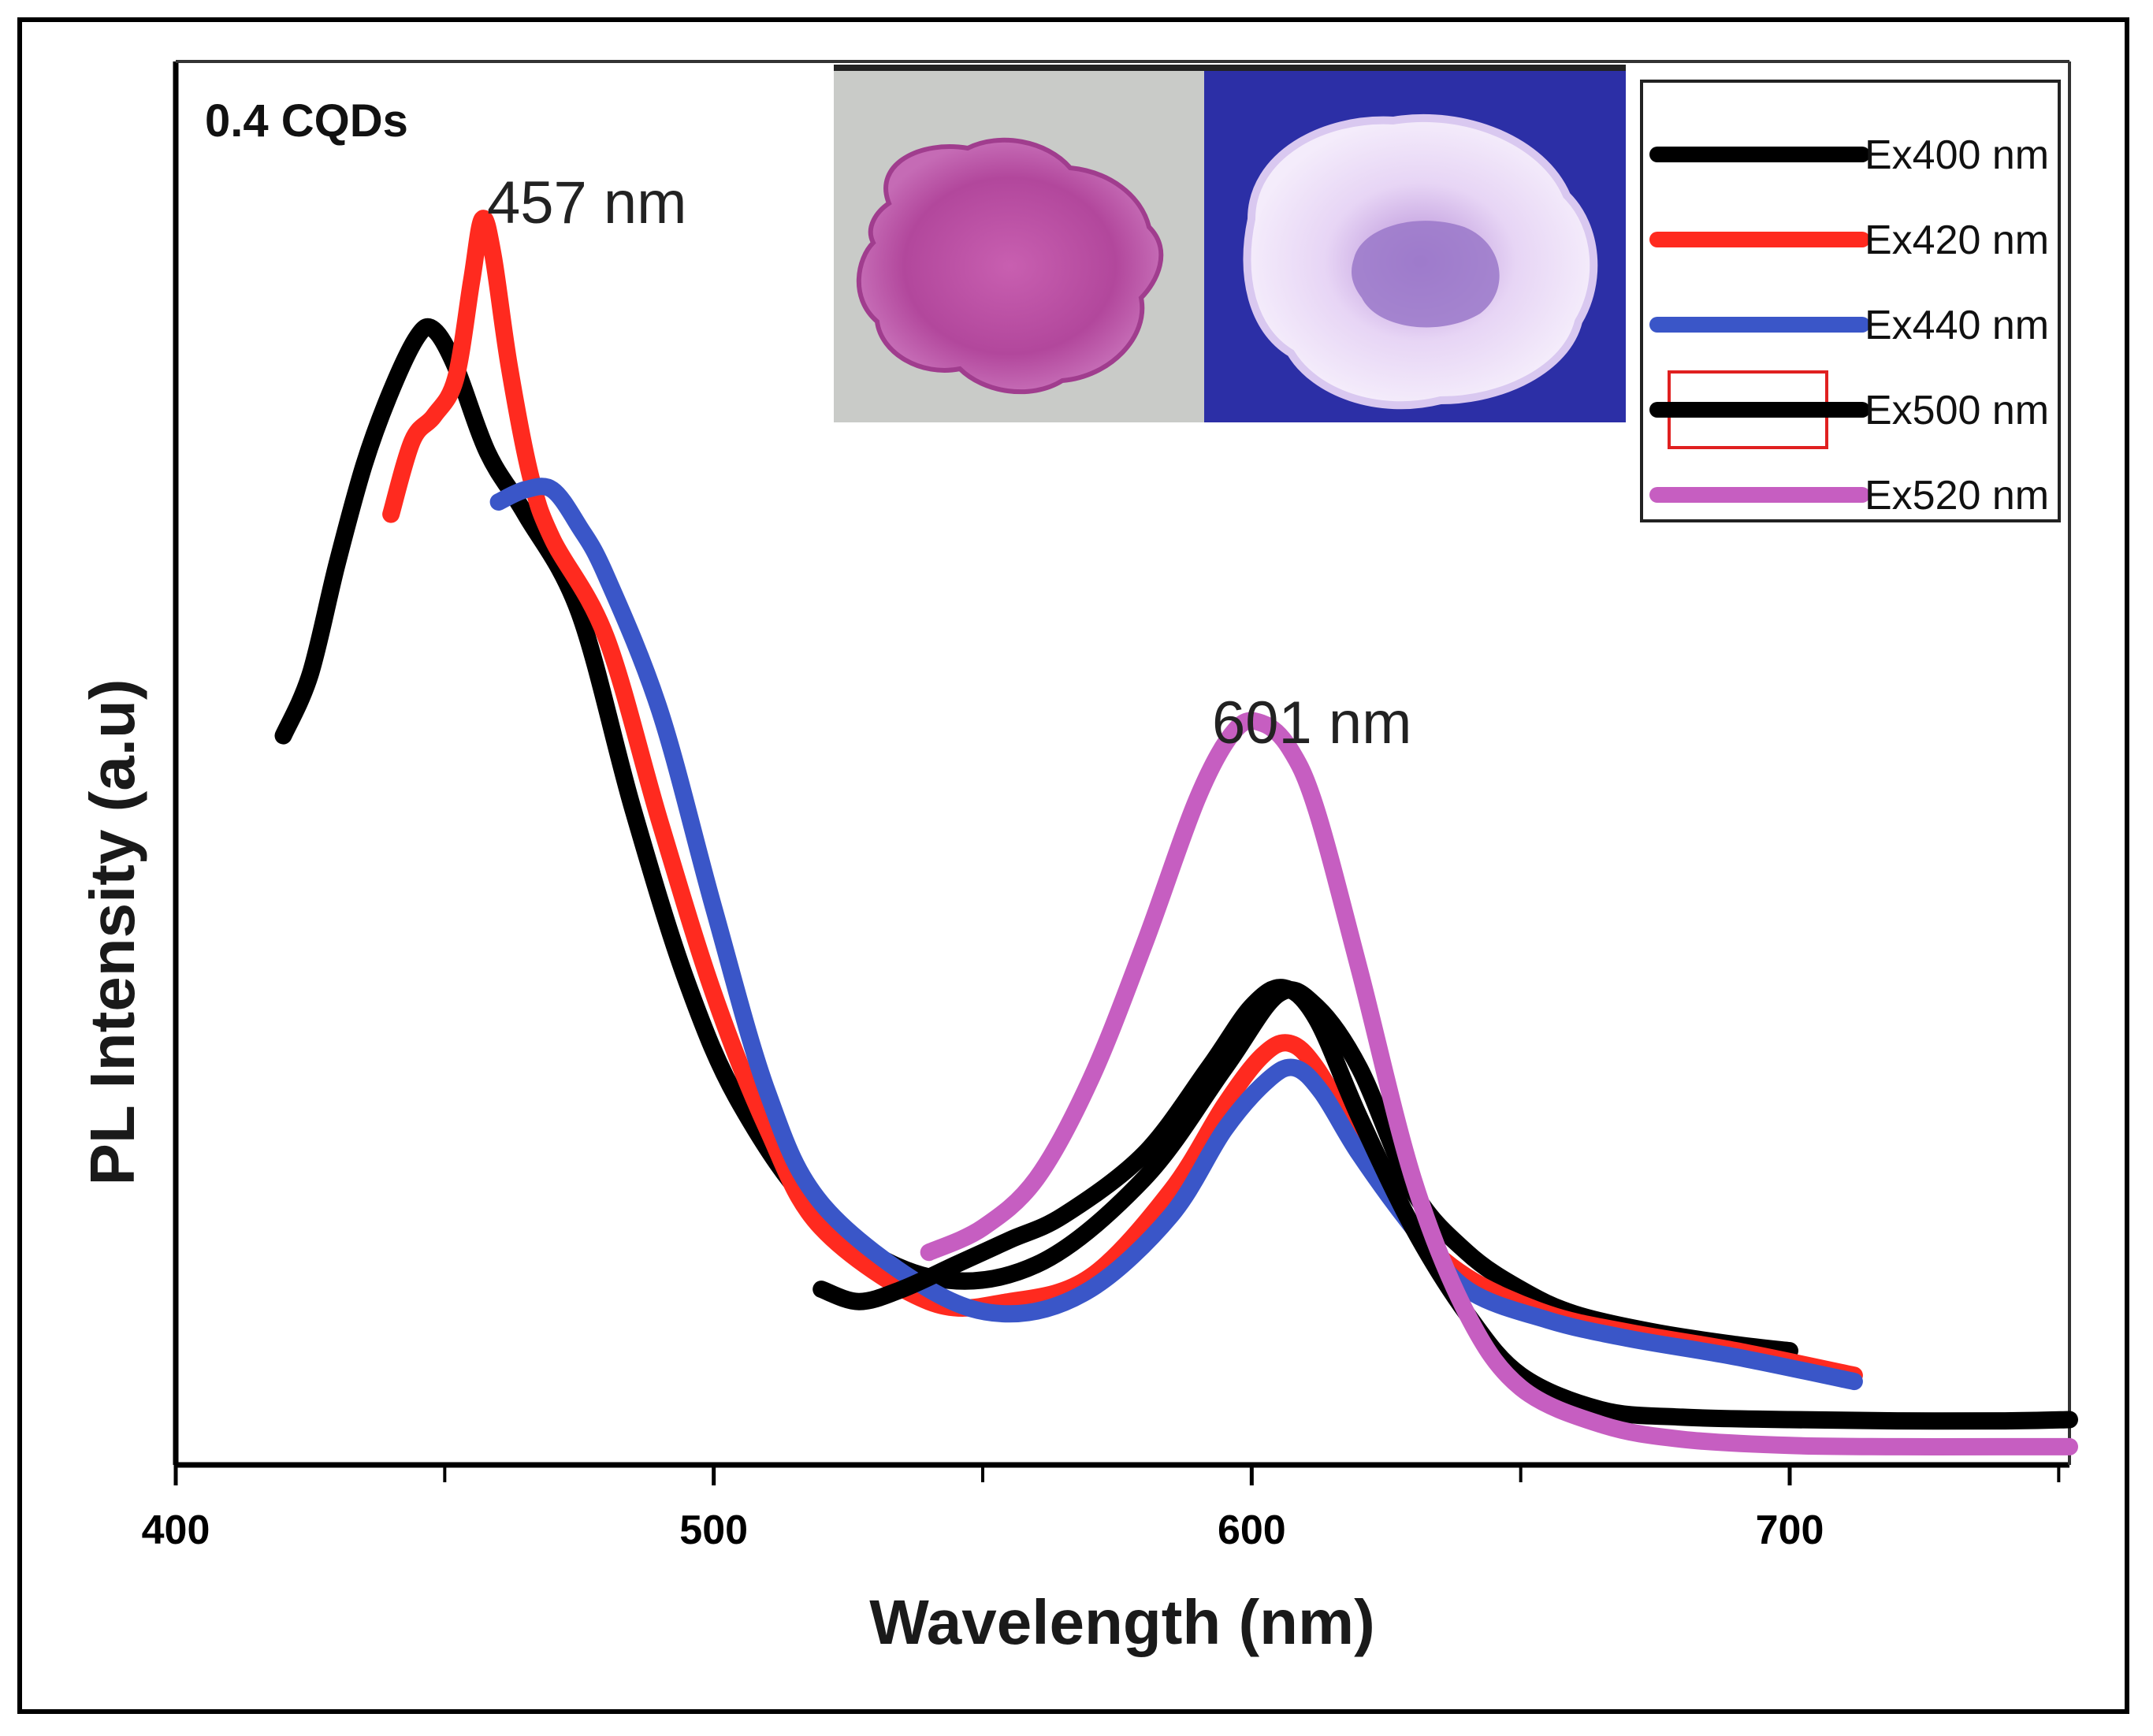 The width and height of the screenshot is (2153, 1736). I want to click on peak-annotation-601: 601 nm, so click(1312, 723).